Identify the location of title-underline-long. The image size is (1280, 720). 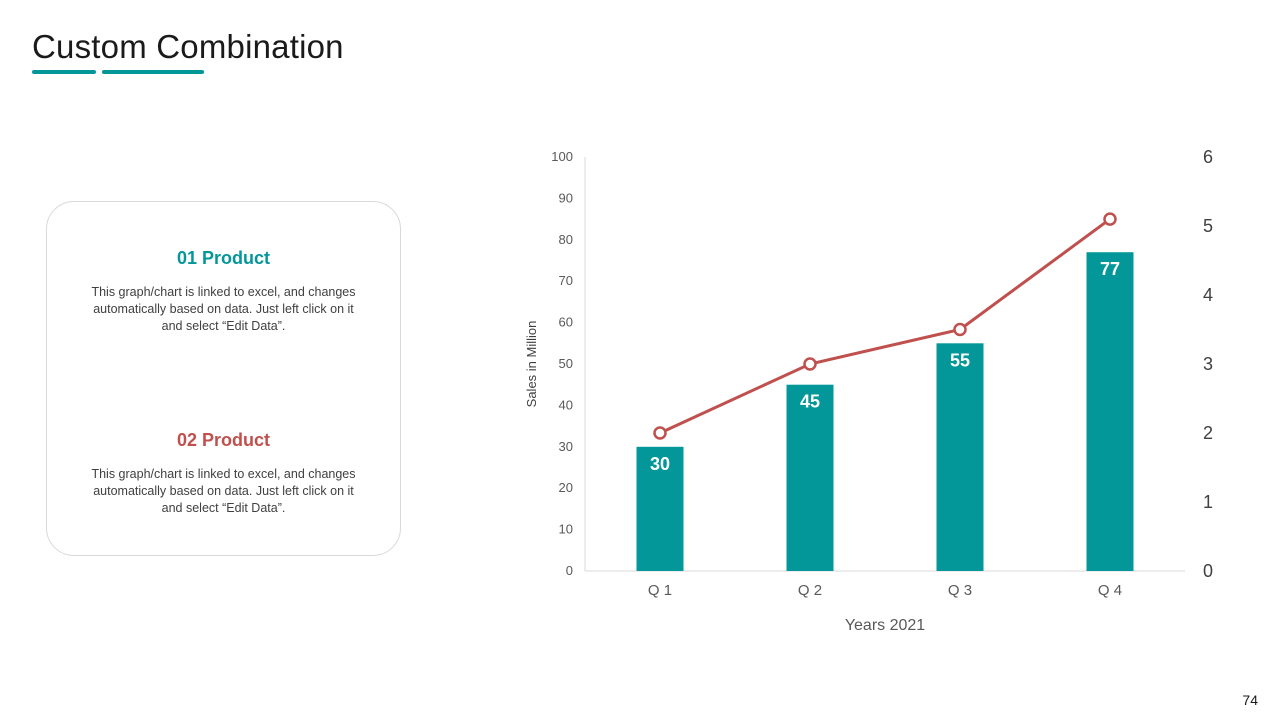
(153, 72).